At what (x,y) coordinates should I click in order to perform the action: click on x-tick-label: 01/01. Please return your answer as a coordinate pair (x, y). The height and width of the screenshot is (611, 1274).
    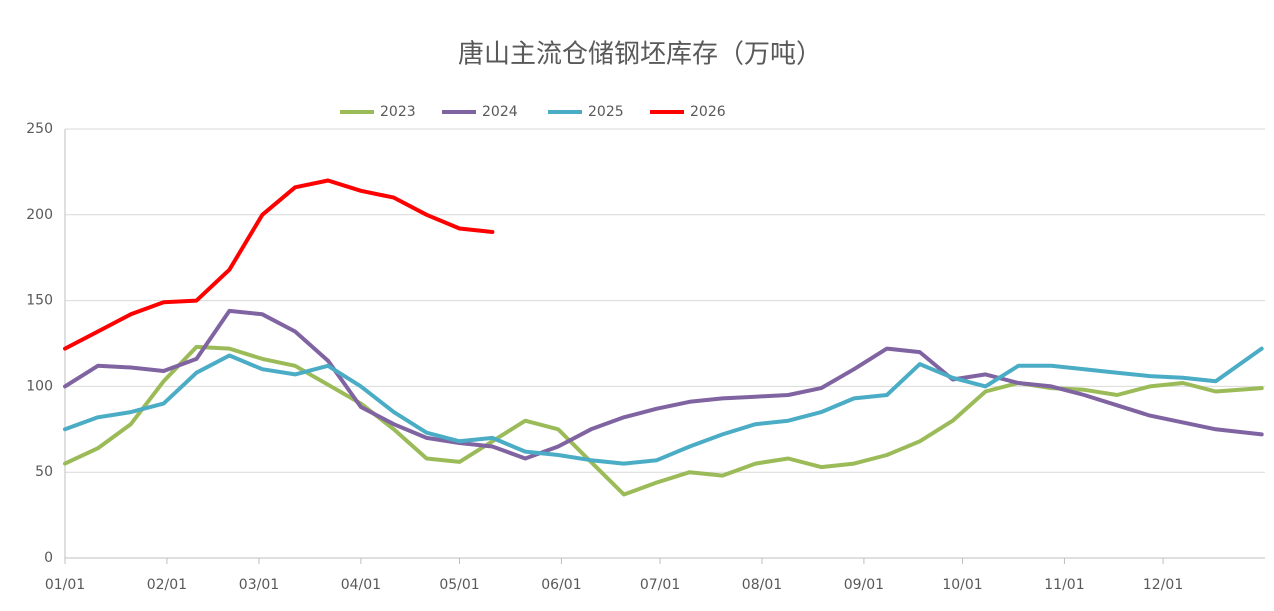
    Looking at the image, I should click on (65, 585).